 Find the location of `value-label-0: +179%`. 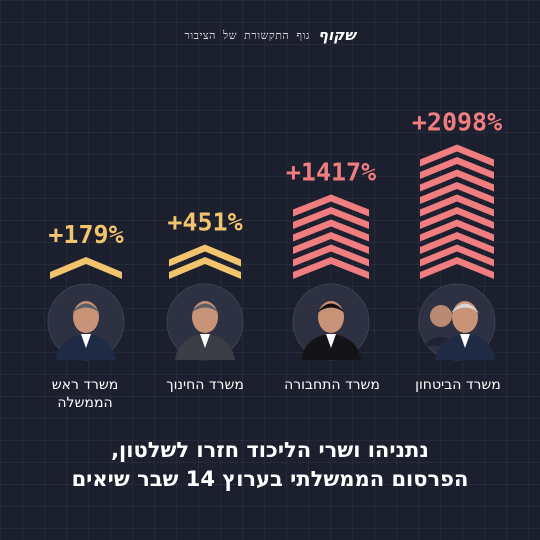

value-label-0: +179% is located at coordinates (85, 234).